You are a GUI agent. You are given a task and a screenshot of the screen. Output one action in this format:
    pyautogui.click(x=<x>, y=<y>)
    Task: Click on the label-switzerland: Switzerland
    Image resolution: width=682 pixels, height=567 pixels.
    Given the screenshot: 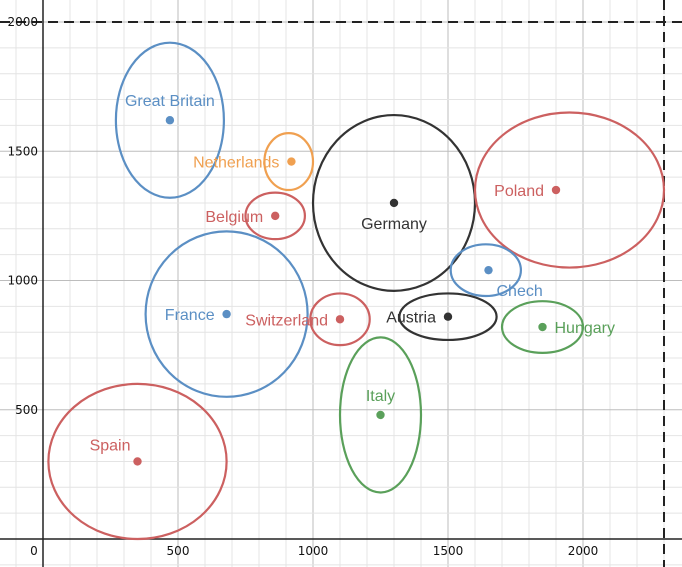 What is the action you would take?
    pyautogui.click(x=286, y=320)
    